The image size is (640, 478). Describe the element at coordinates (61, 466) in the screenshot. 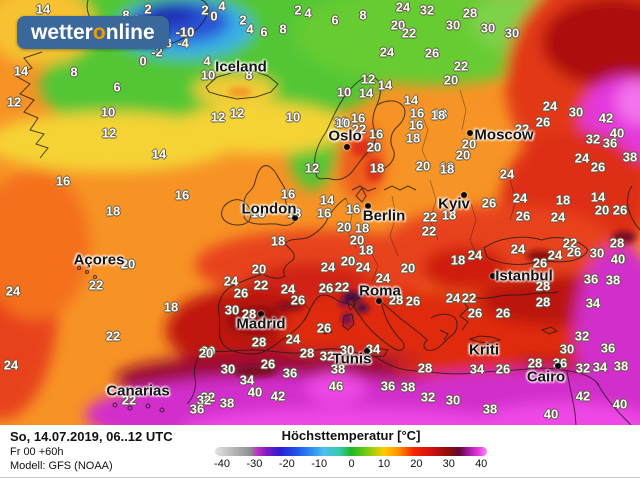

I see `model-label: Modell: GFS (NOAA)` at that location.